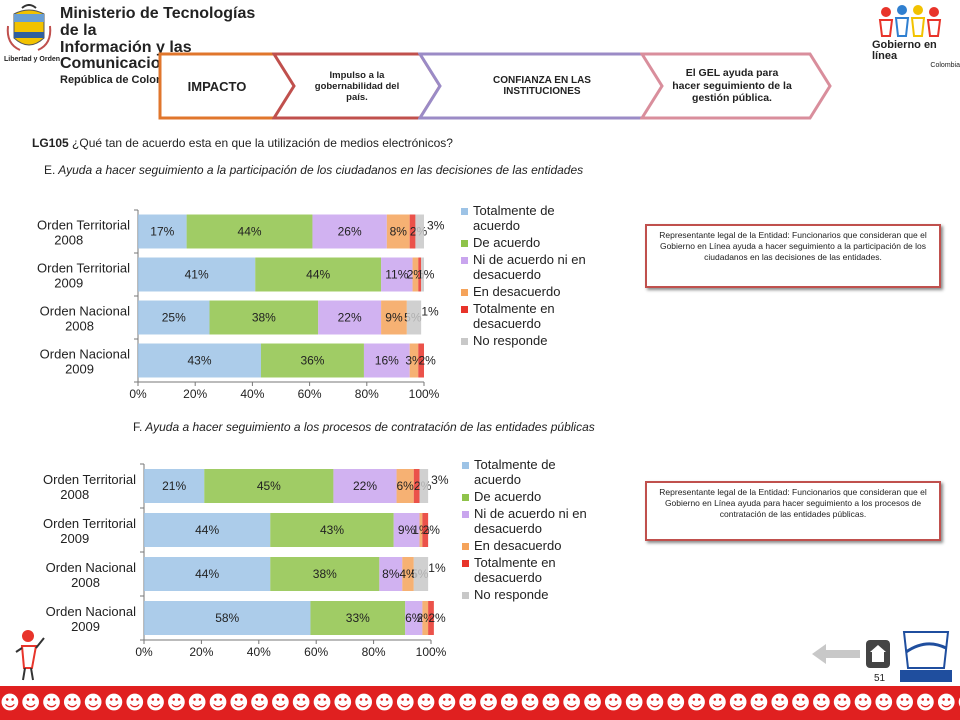  I want to click on data-label: 4%, so click(408, 574).